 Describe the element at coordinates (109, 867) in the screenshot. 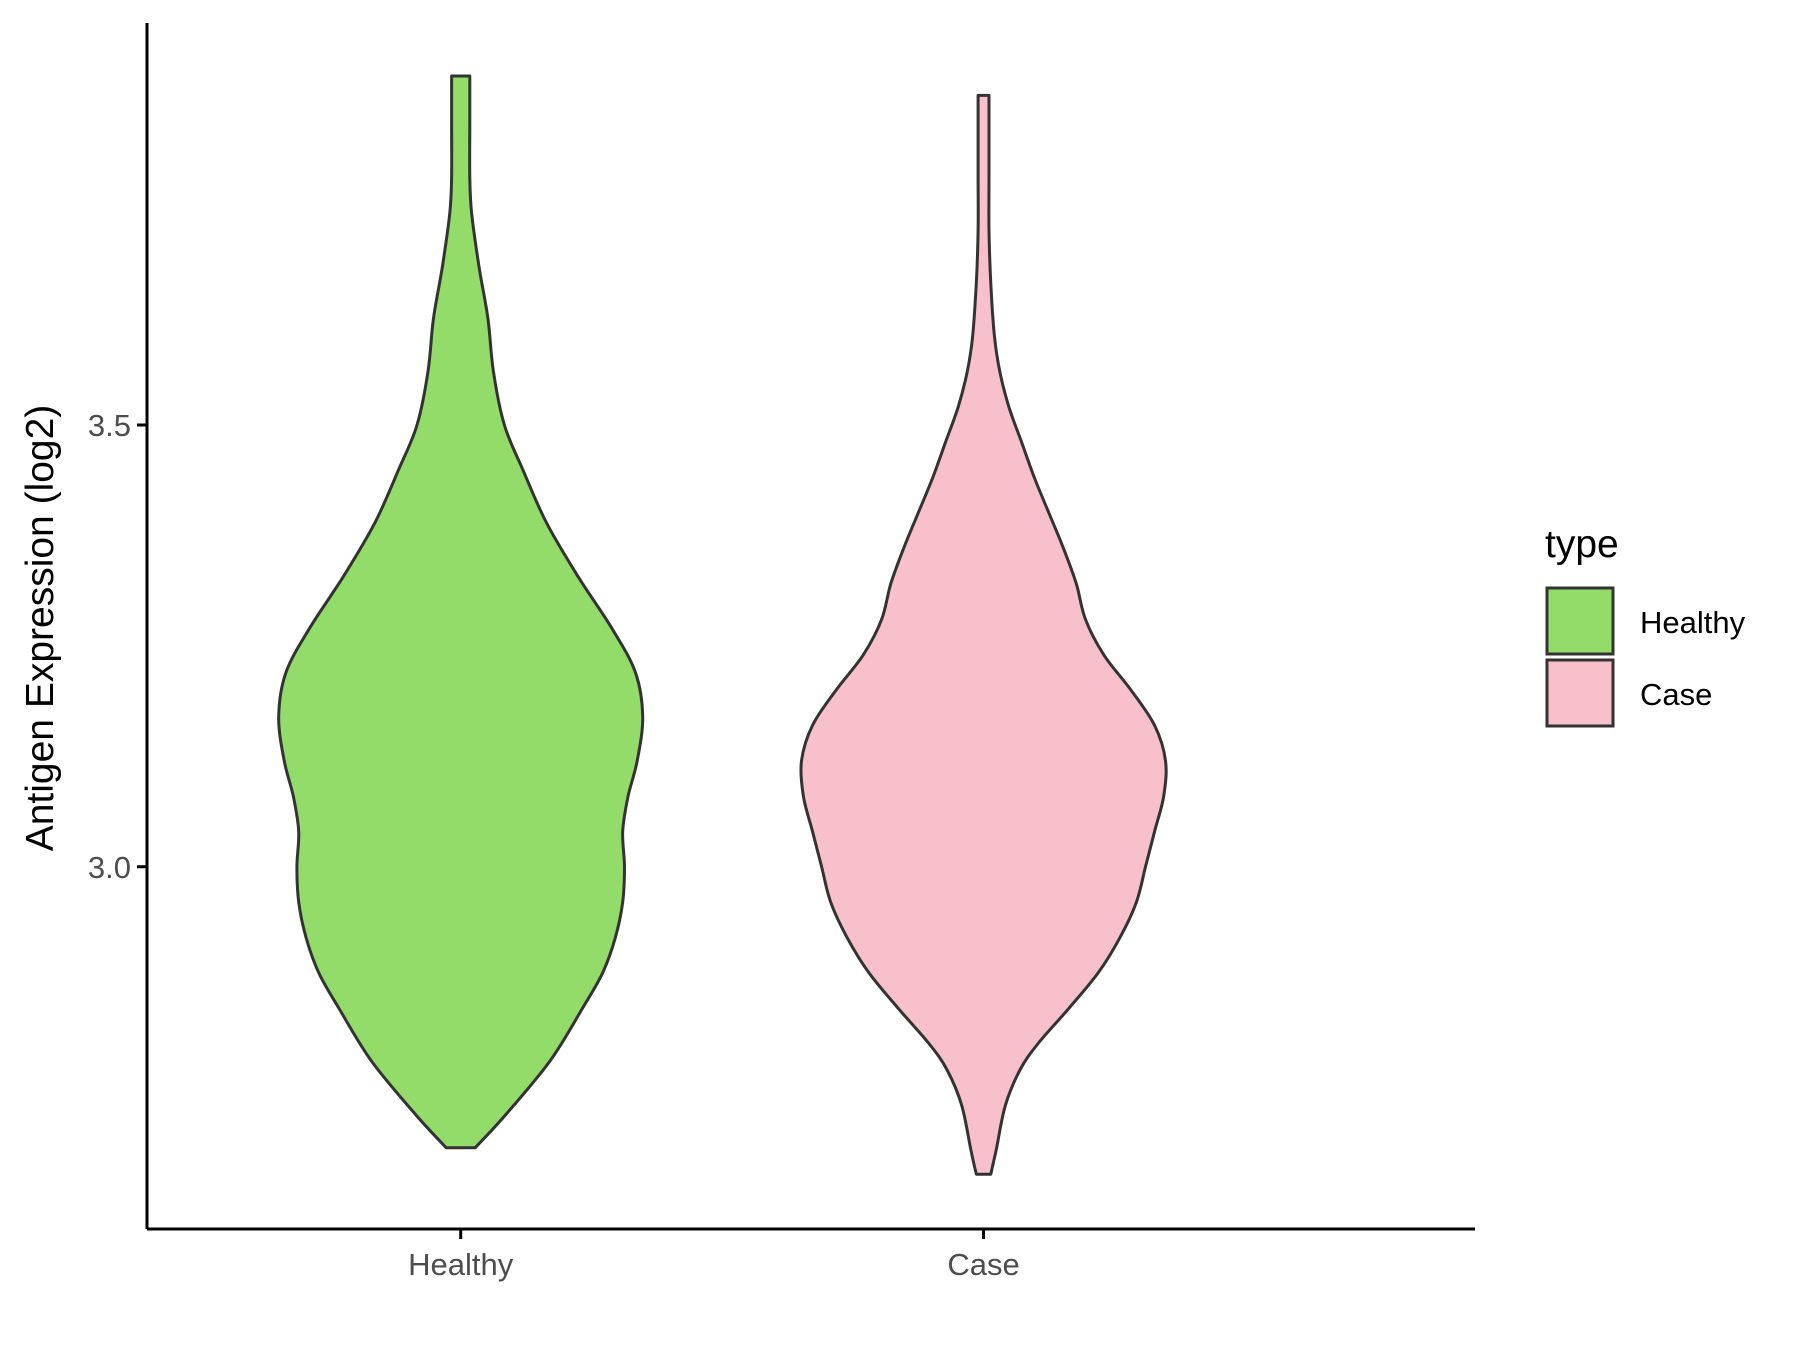

I see `y-tick-label: 3.0` at that location.